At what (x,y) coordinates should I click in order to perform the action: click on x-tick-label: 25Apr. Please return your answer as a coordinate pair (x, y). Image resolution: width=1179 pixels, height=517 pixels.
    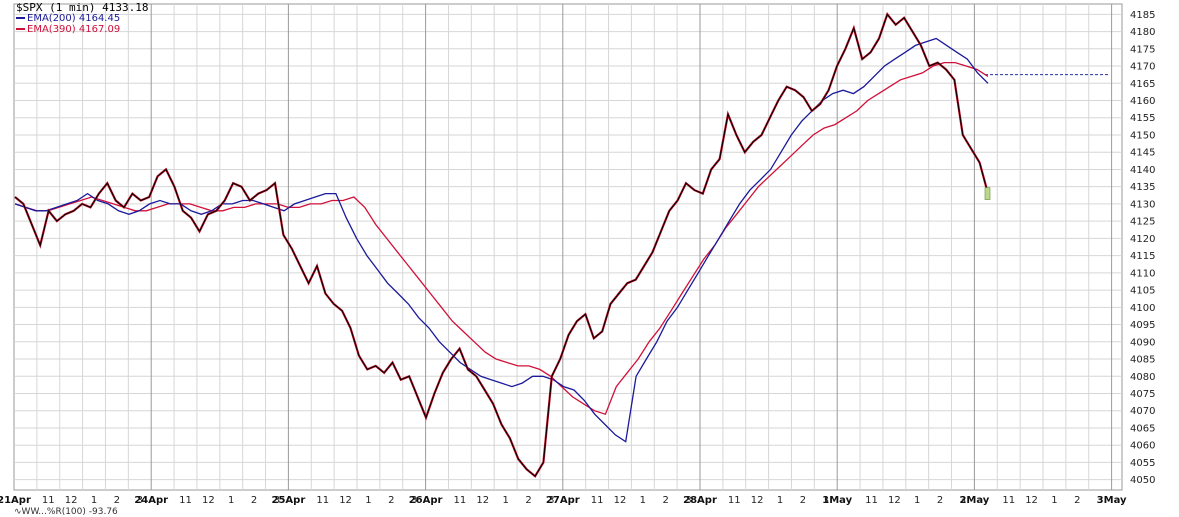
    Looking at the image, I should click on (289, 500).